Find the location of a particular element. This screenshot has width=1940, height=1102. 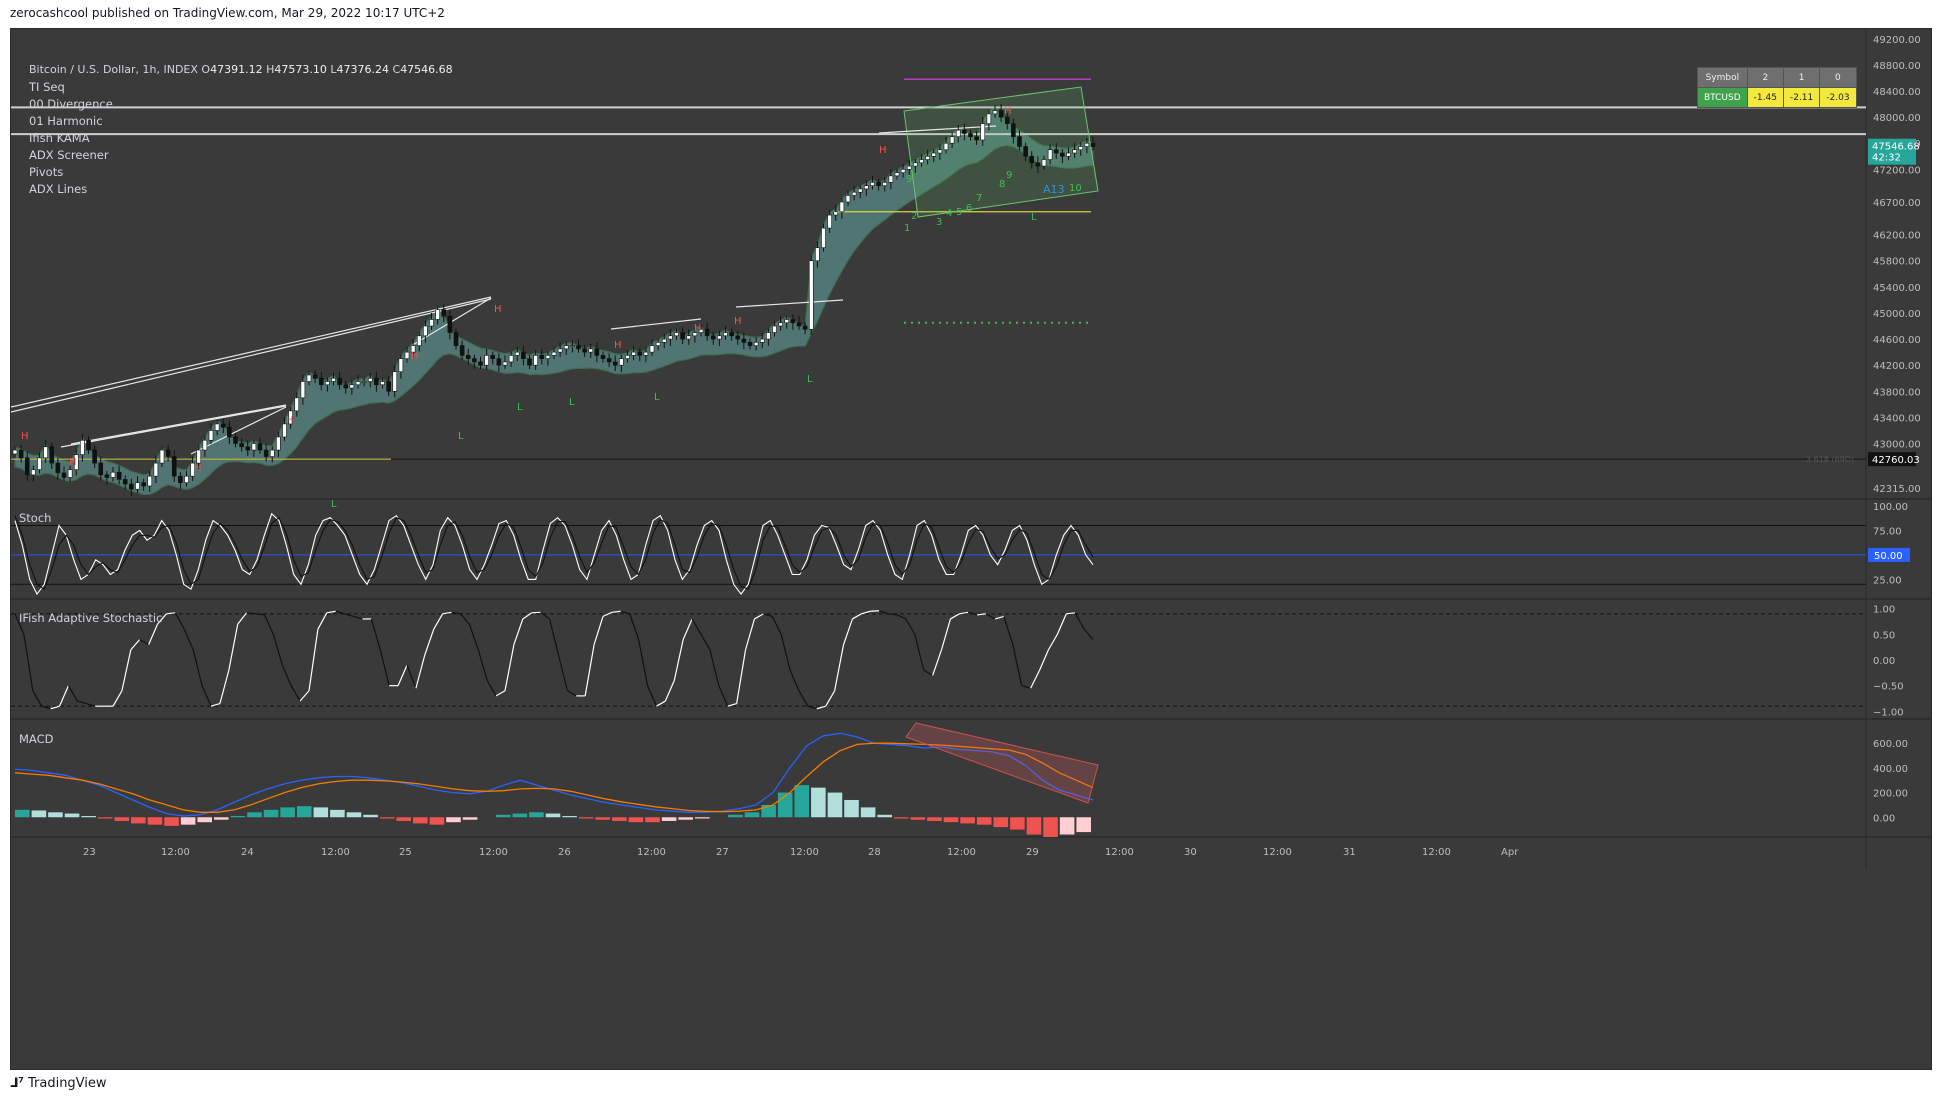

countdown-label: 42:32 is located at coordinates (1886, 158).